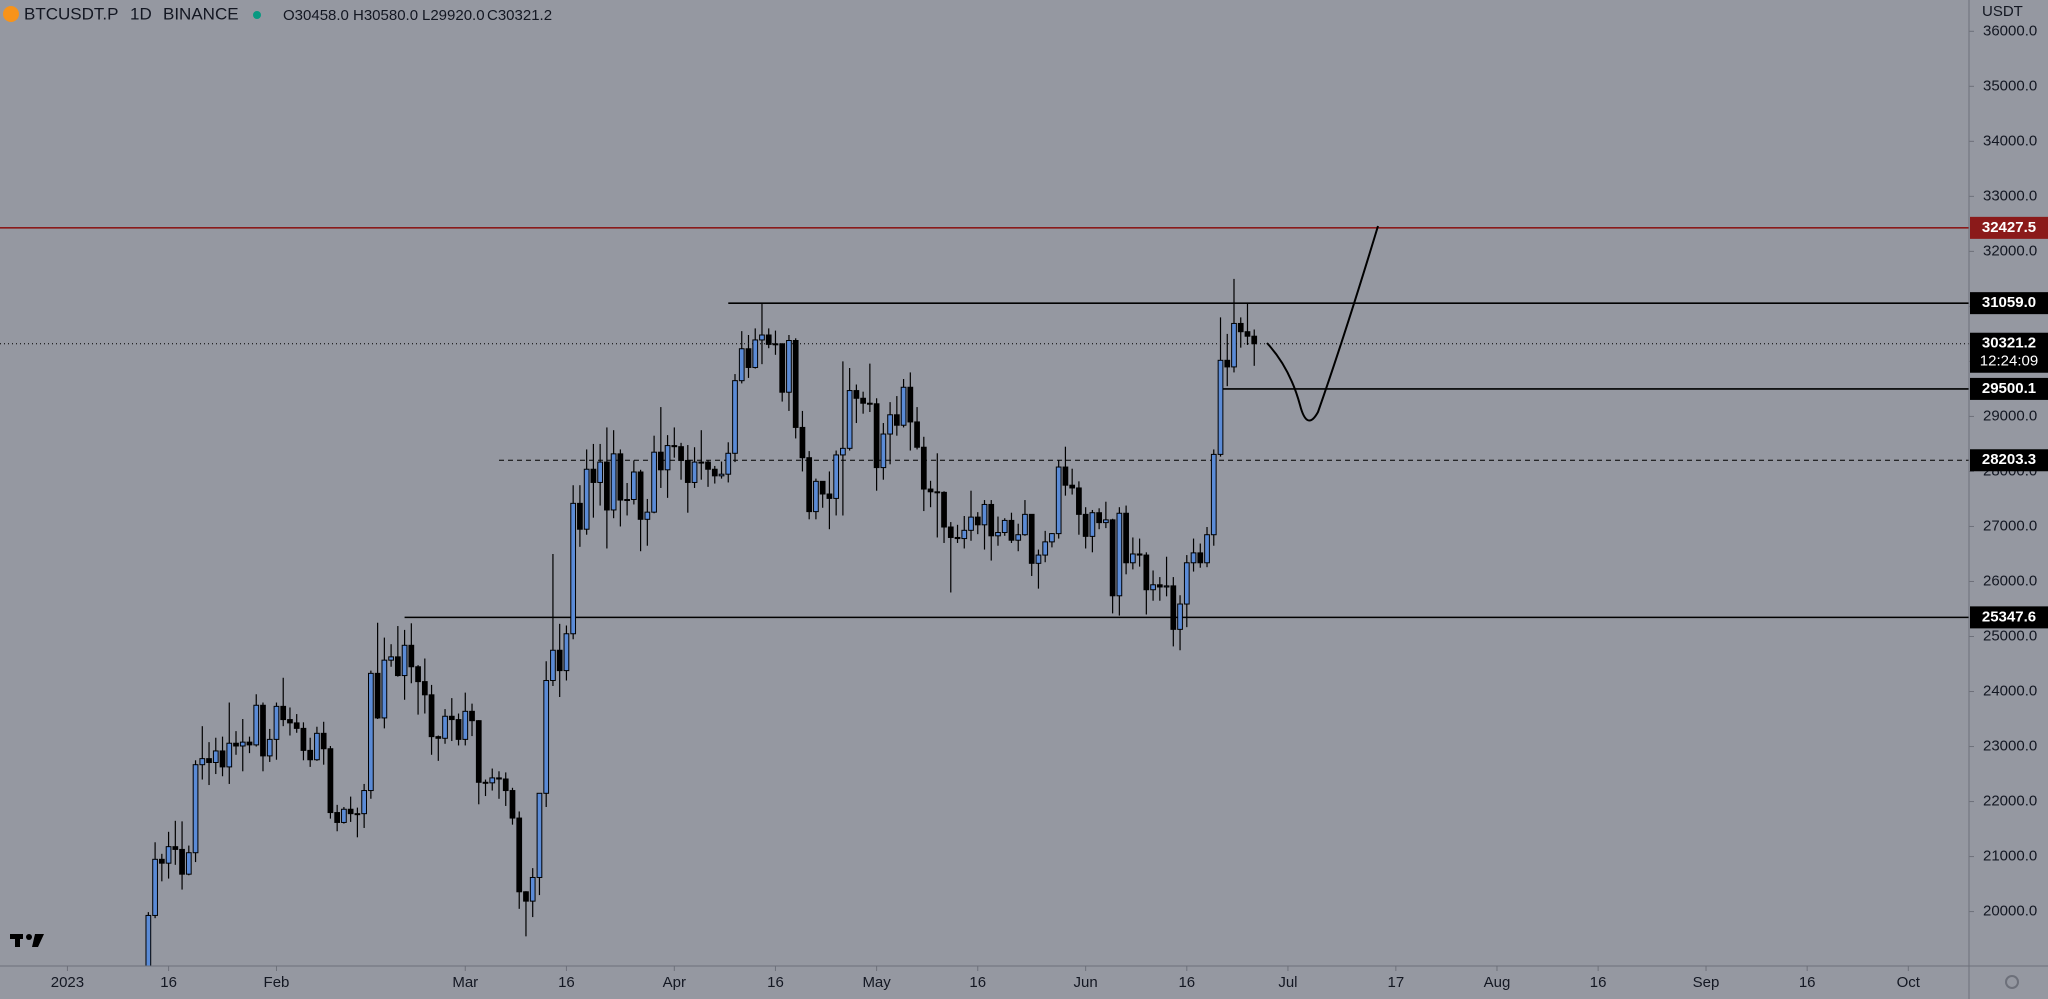 This screenshot has height=999, width=2048. What do you see at coordinates (2010, 580) in the screenshot?
I see `y-tick-label: 26000.0` at bounding box center [2010, 580].